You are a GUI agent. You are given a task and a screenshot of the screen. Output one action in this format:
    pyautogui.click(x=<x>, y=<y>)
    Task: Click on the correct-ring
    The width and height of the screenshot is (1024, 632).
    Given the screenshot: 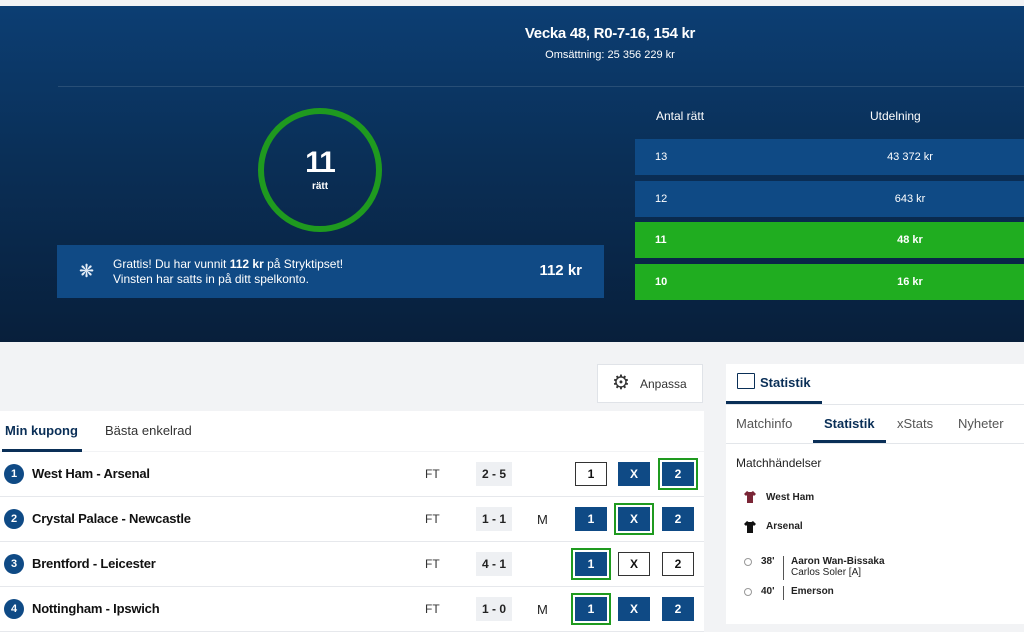 What is the action you would take?
    pyautogui.click(x=320, y=170)
    